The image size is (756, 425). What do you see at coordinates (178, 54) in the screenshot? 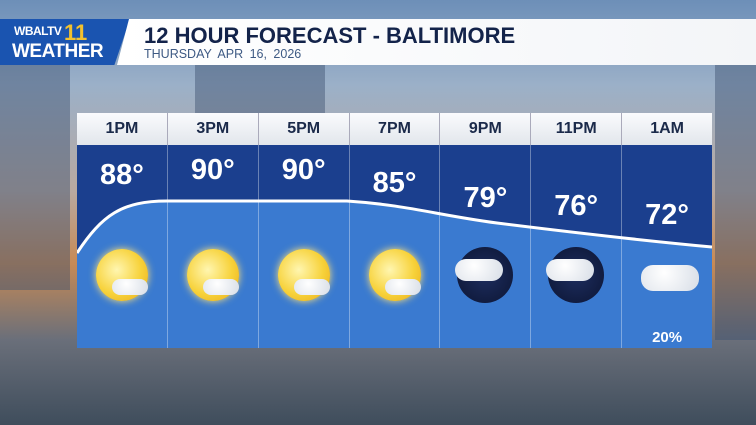
I see `day: THURSDAY` at bounding box center [178, 54].